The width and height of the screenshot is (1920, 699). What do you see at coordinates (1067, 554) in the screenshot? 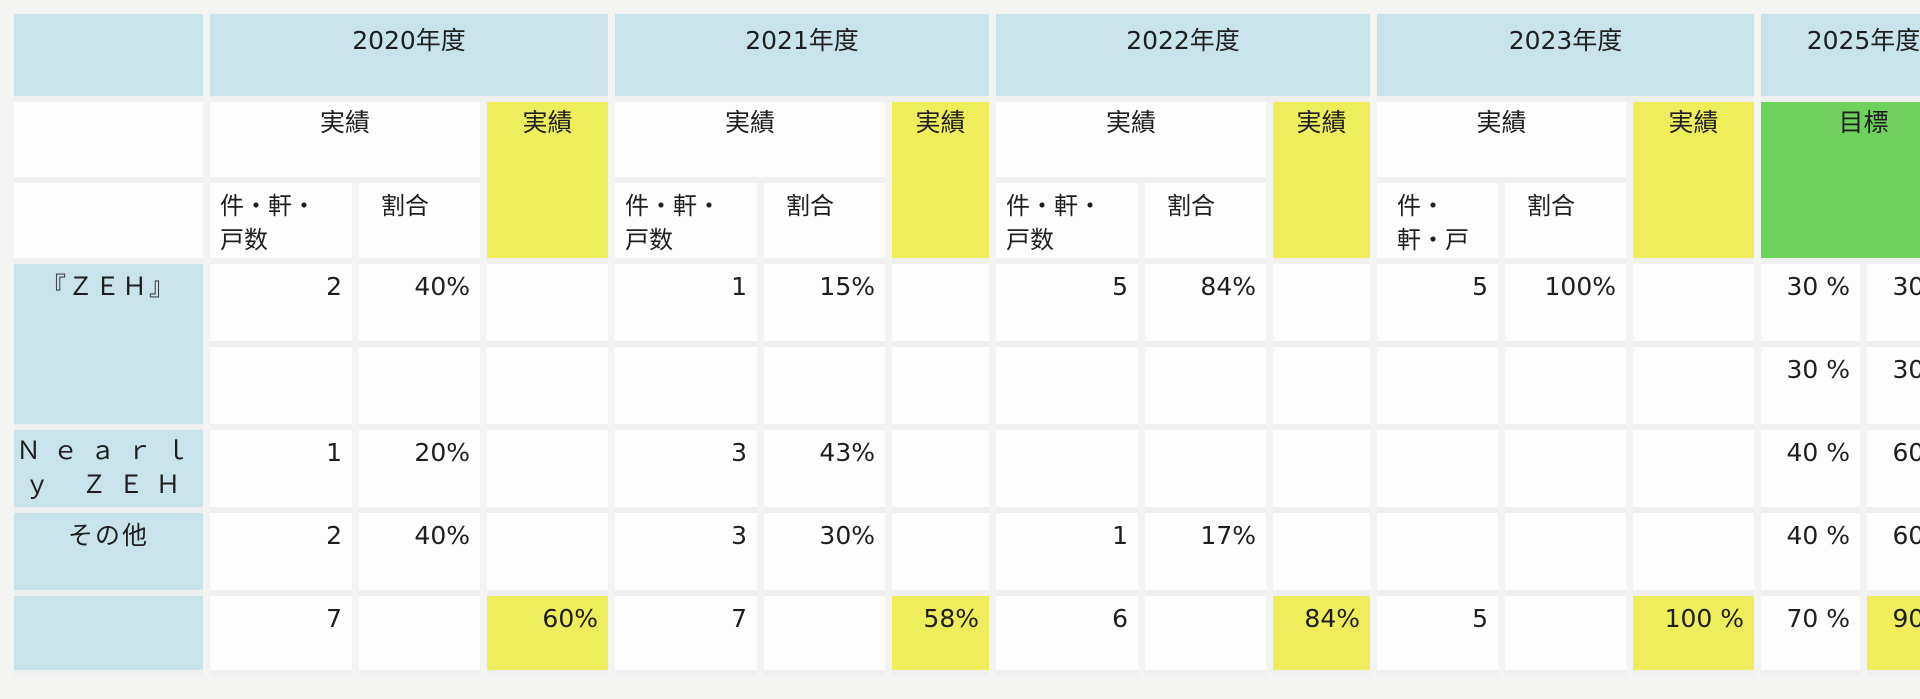
I see `cell-other-2022-count: 1` at bounding box center [1067, 554].